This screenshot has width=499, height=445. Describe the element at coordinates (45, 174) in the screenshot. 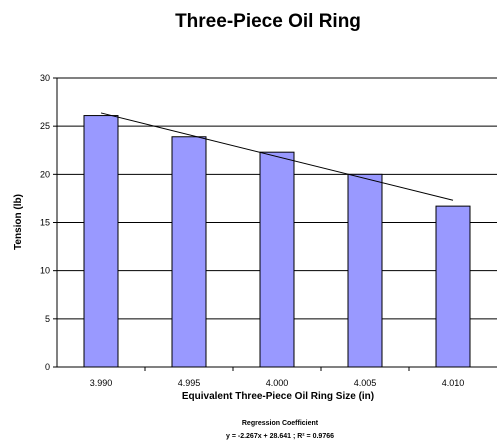

I see `y-tick-label: 20` at that location.